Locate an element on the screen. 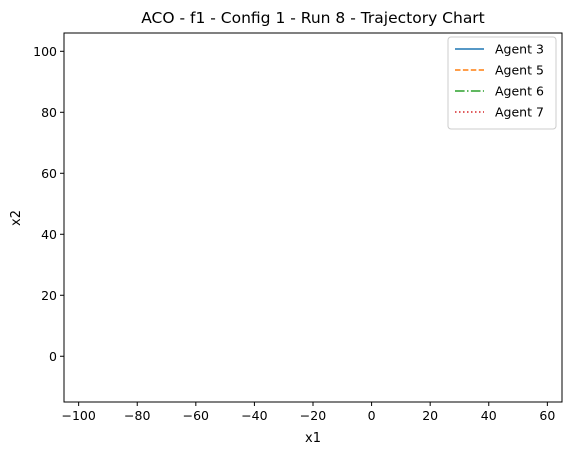 This screenshot has width=571, height=455. x-tick-label: −20 is located at coordinates (313, 415).